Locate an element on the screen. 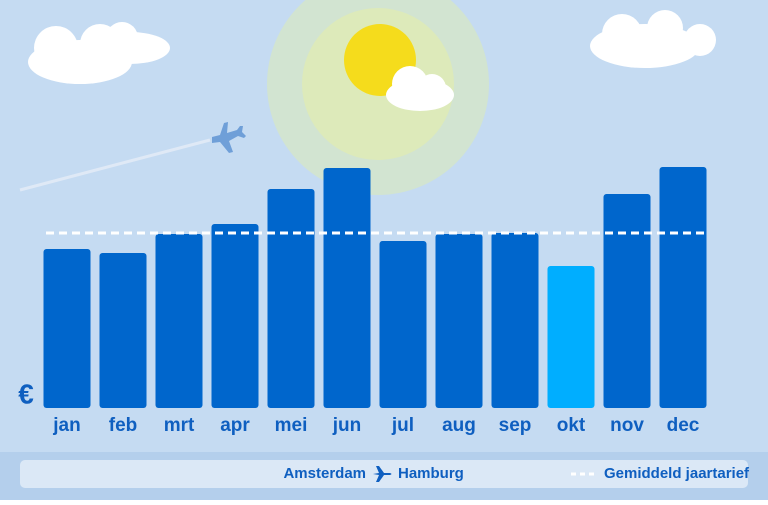 The image size is (768, 505). route-from: Amsterdam is located at coordinates (324, 473).